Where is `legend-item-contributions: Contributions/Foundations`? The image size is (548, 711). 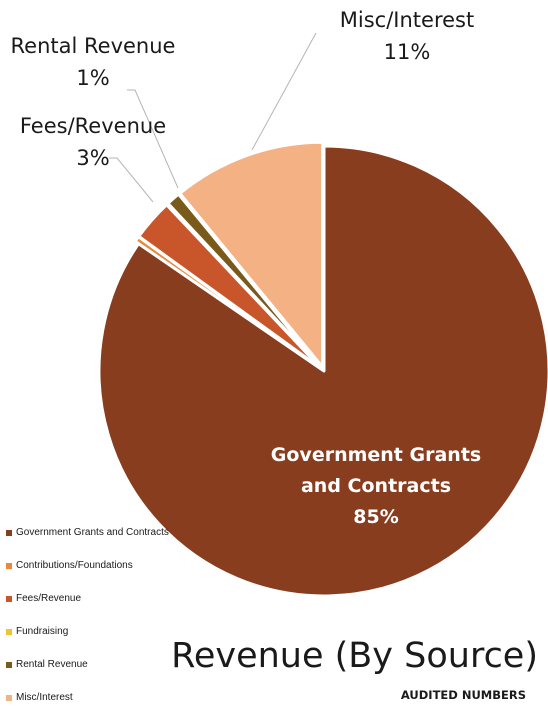
legend-item-contributions: Contributions/Foundations is located at coordinates (91, 566).